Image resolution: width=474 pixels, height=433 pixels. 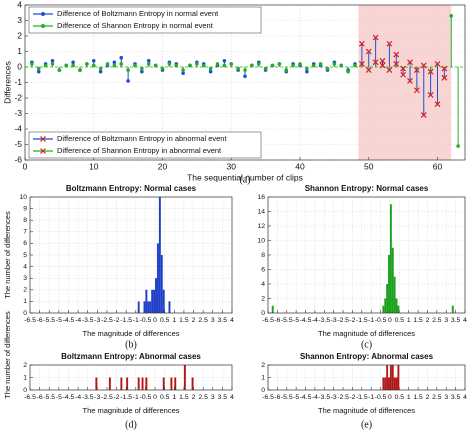 What do you see at coordinates (184, 397) in the screenshot?
I see `x-tick-label: 1.5` at bounding box center [184, 397].